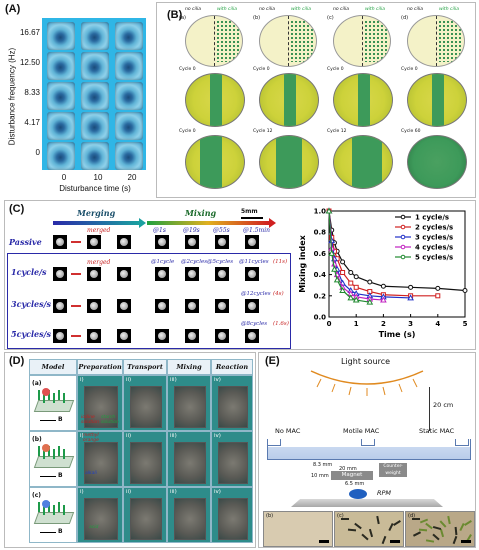 The image size is (479, 550). I want to click on passive-time: @19s, so click(191, 230).